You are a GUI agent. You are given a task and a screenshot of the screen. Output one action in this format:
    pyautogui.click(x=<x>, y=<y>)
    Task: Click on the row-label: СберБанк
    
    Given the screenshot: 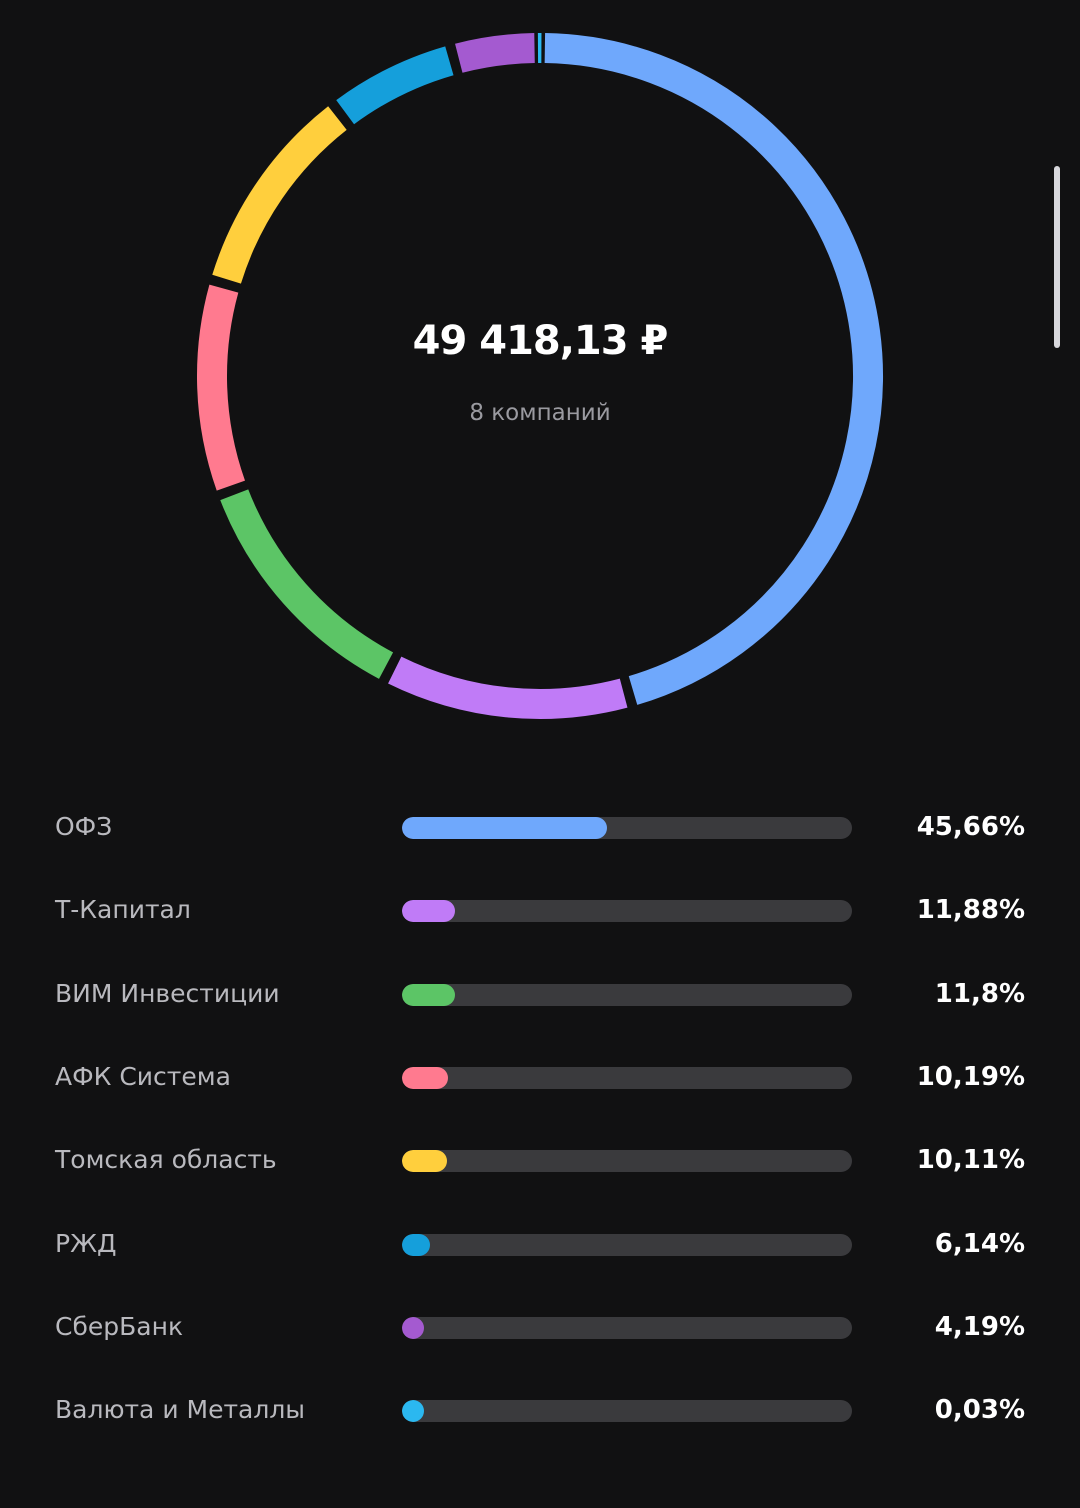 What is the action you would take?
    pyautogui.click(x=119, y=1326)
    